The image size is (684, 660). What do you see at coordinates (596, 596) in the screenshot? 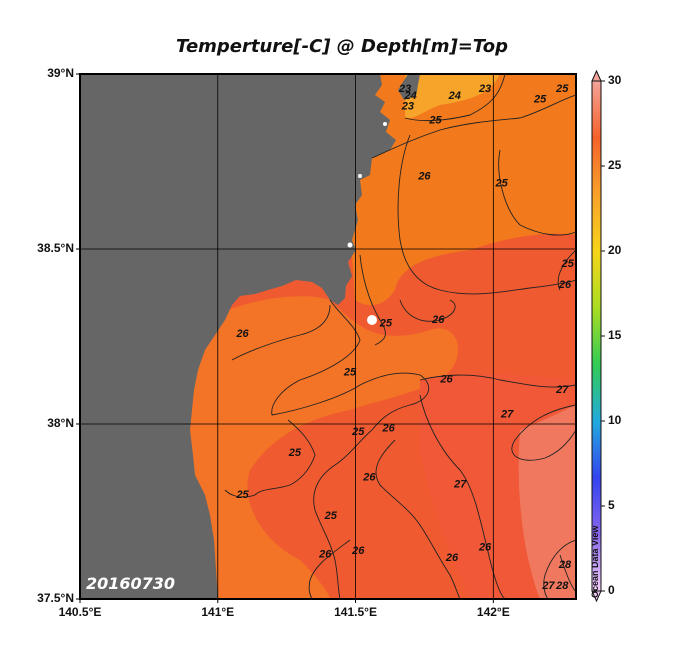
I see `colorbar-bottom-cap` at bounding box center [596, 596].